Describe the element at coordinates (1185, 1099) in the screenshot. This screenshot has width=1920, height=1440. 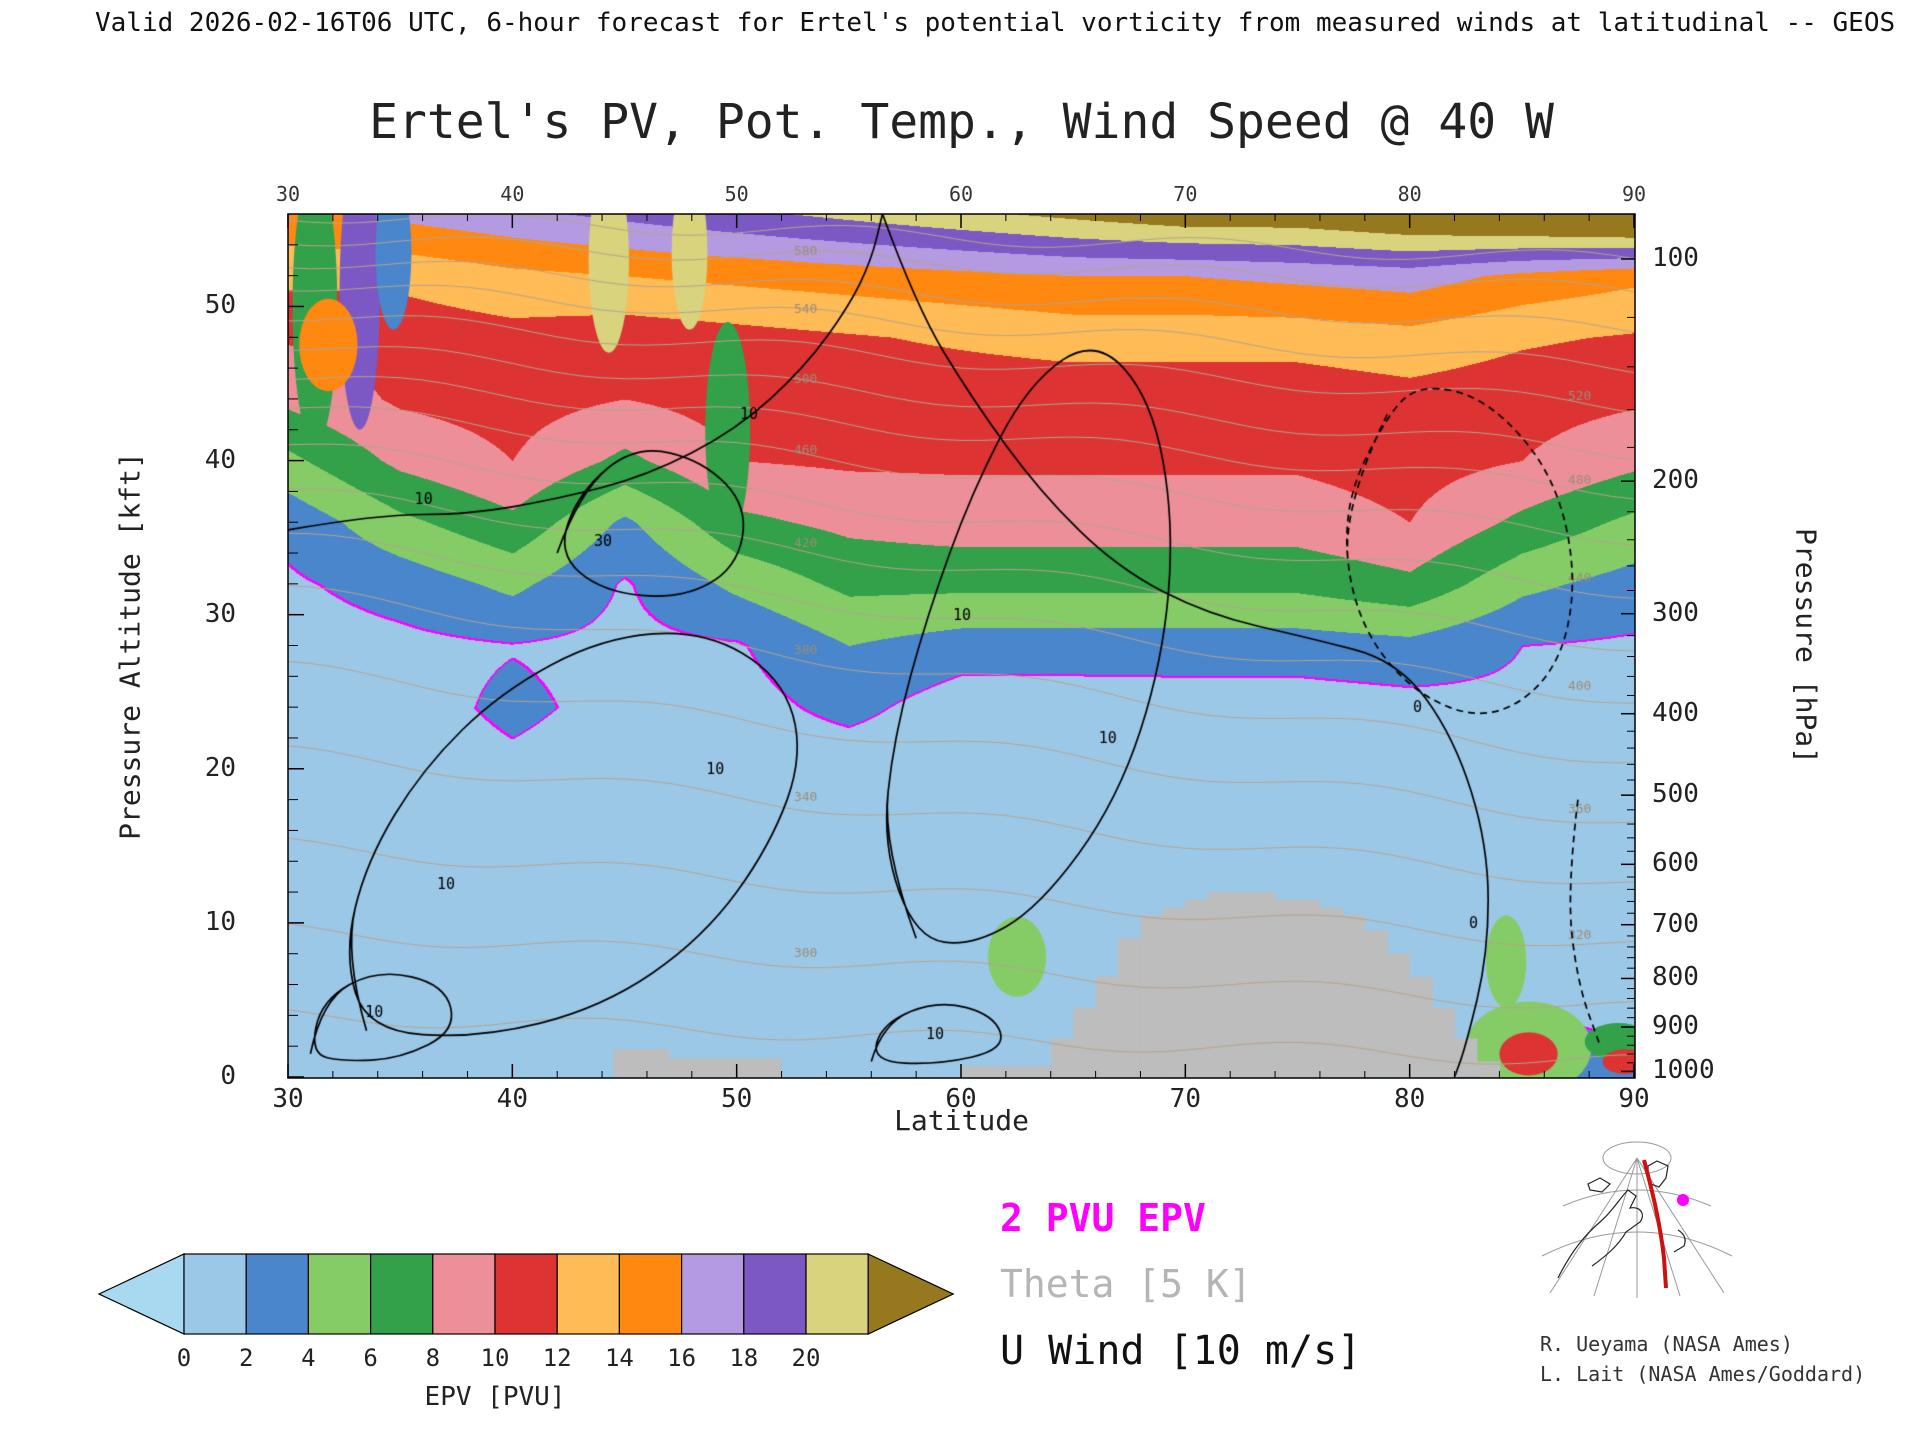
I see `x-tick-label: 70` at that location.